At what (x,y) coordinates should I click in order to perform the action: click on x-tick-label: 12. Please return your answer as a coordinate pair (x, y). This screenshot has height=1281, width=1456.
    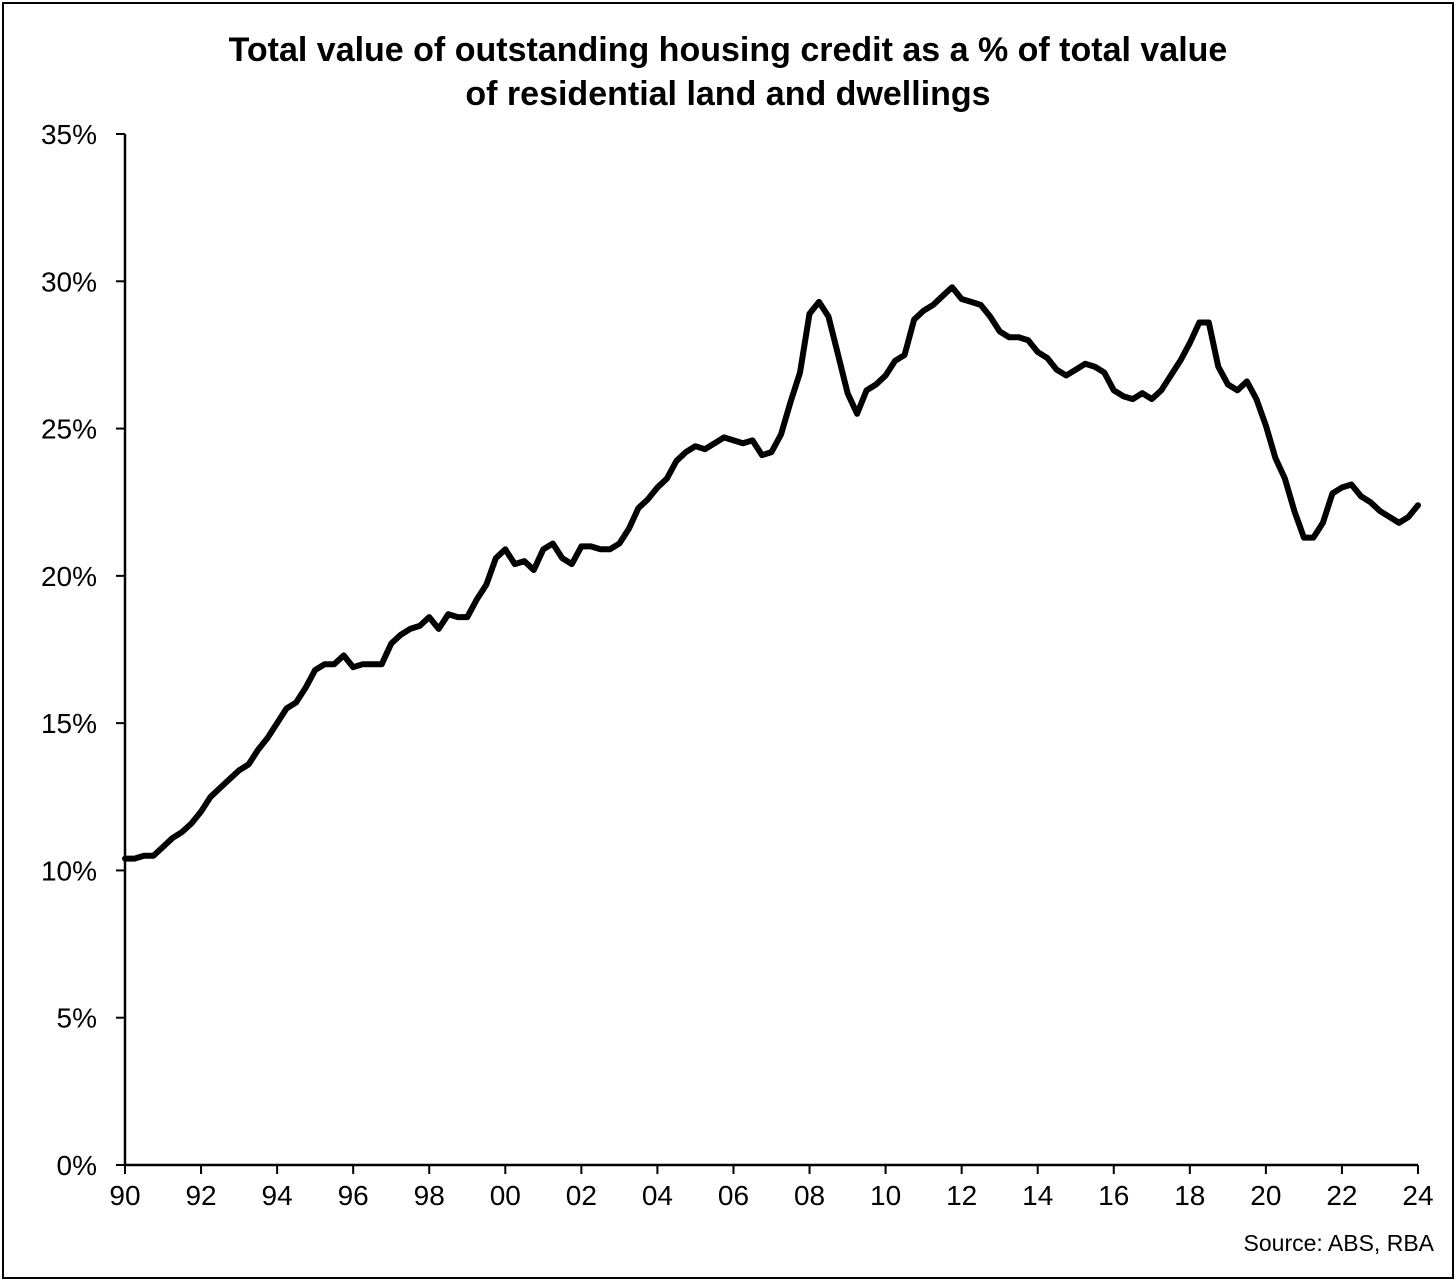
    Looking at the image, I should click on (961, 1195).